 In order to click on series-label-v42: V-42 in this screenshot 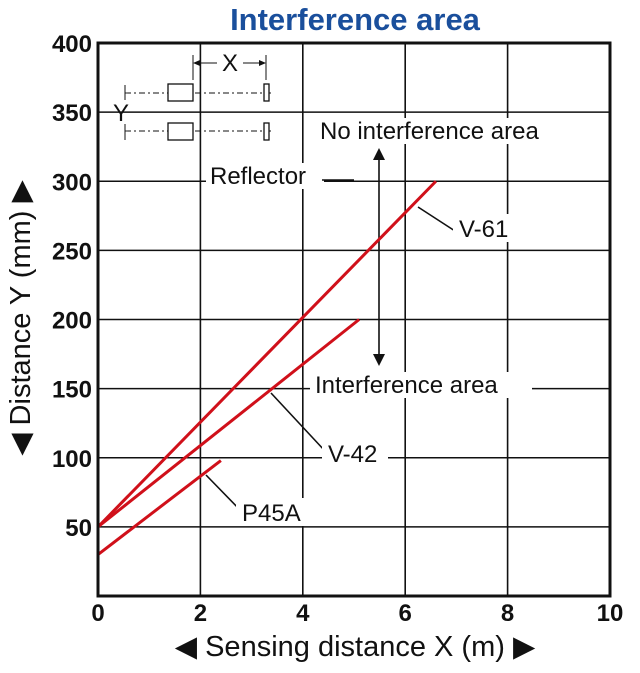, I will do `click(352, 454)`.